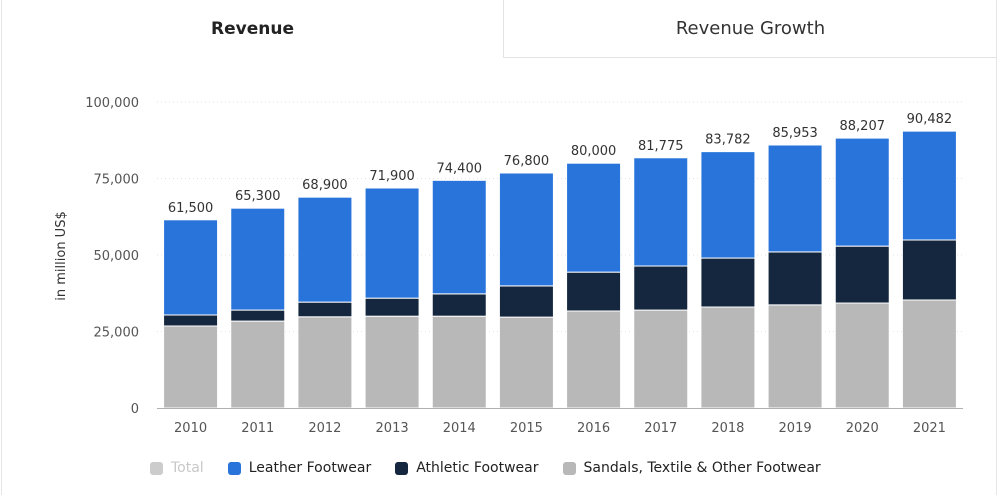 This screenshot has height=495, width=1000. I want to click on x-tick-label: 2021, so click(929, 428).